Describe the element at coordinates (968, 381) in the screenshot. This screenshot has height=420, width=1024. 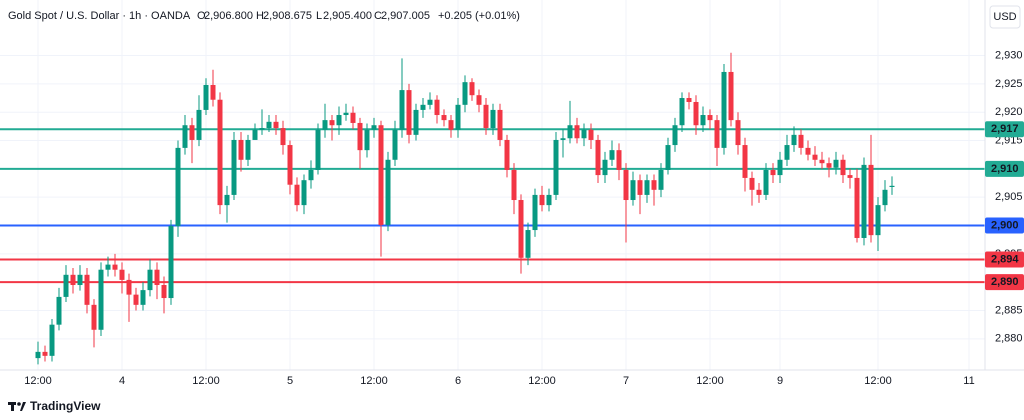
I see `x-tick-label: 11` at that location.